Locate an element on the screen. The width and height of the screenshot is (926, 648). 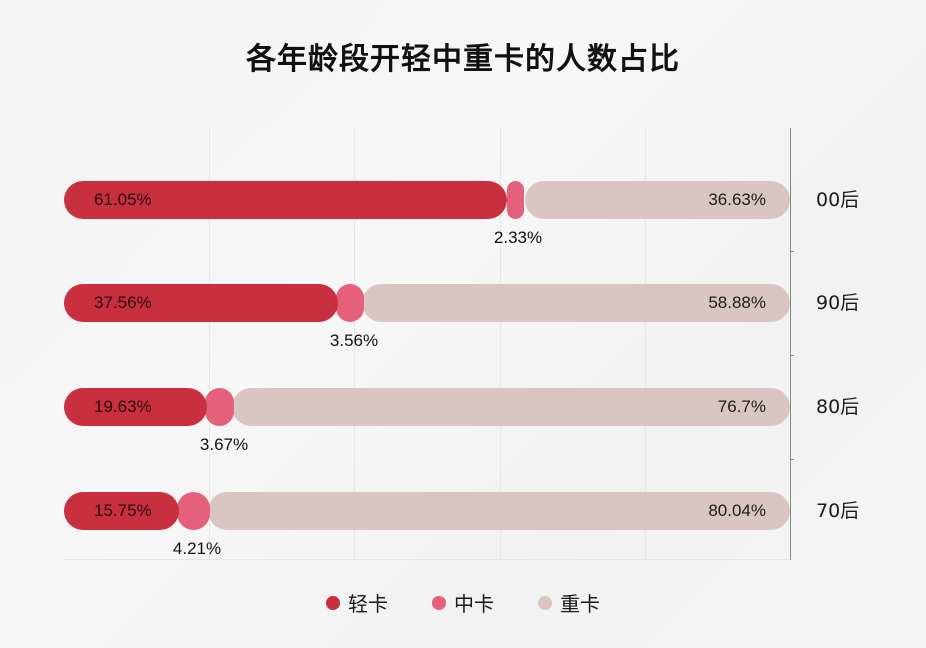
bar-row-70: 80.04% 15.75% is located at coordinates (427, 511).